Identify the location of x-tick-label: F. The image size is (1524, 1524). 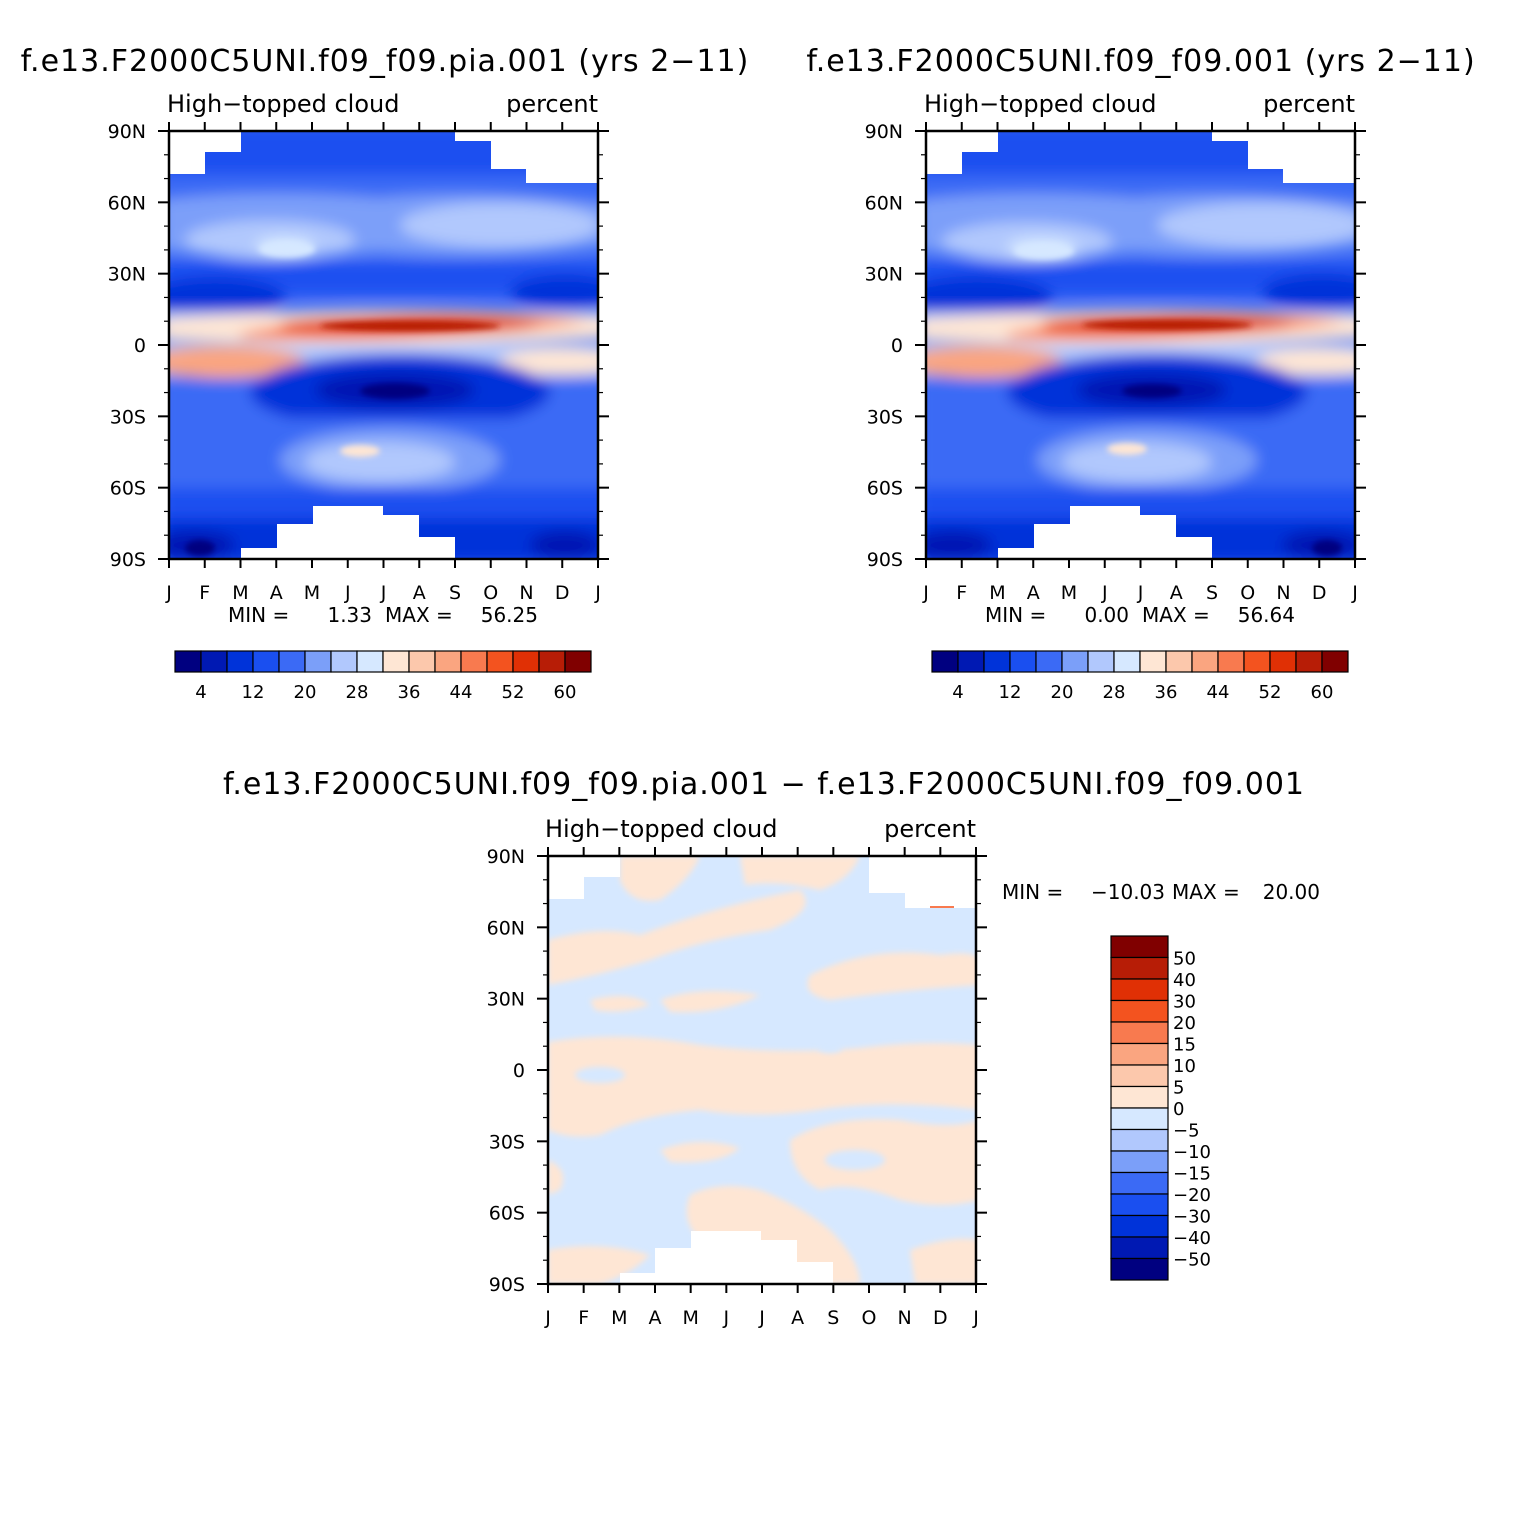
(583, 1318).